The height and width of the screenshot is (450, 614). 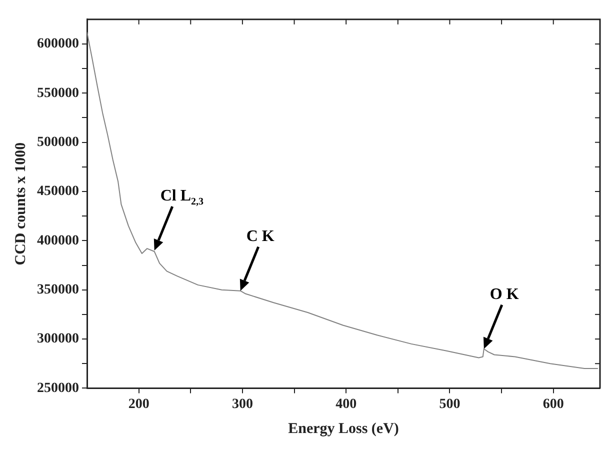 What do you see at coordinates (346, 404) in the screenshot?
I see `x-tick-label: 400` at bounding box center [346, 404].